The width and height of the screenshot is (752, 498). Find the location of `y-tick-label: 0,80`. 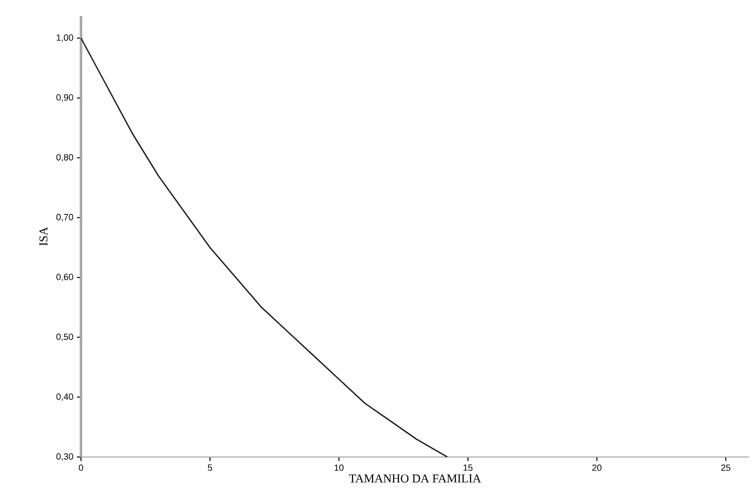

y-tick-label: 0,80 is located at coordinates (65, 158).